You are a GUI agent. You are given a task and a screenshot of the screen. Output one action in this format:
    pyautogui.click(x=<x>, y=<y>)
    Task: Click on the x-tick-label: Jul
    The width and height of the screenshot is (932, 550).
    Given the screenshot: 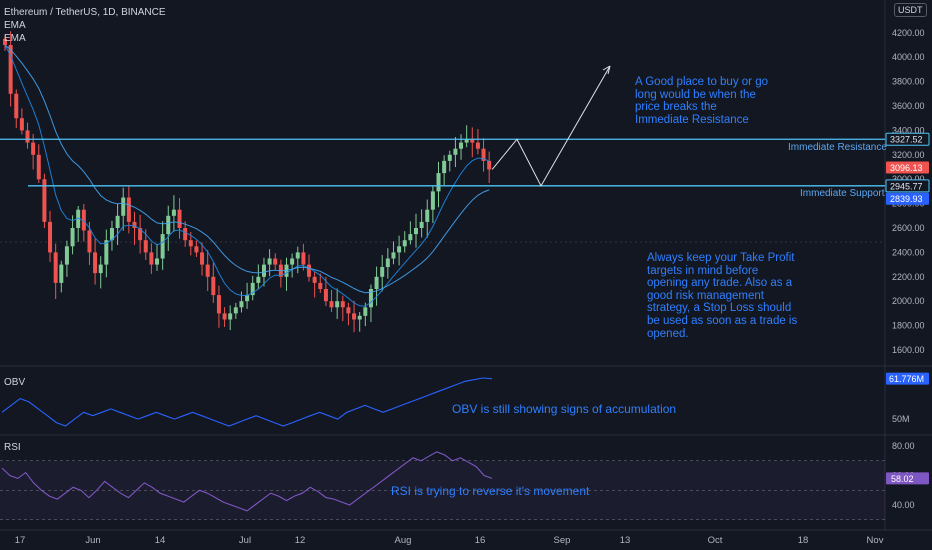 What is the action you would take?
    pyautogui.click(x=245, y=540)
    